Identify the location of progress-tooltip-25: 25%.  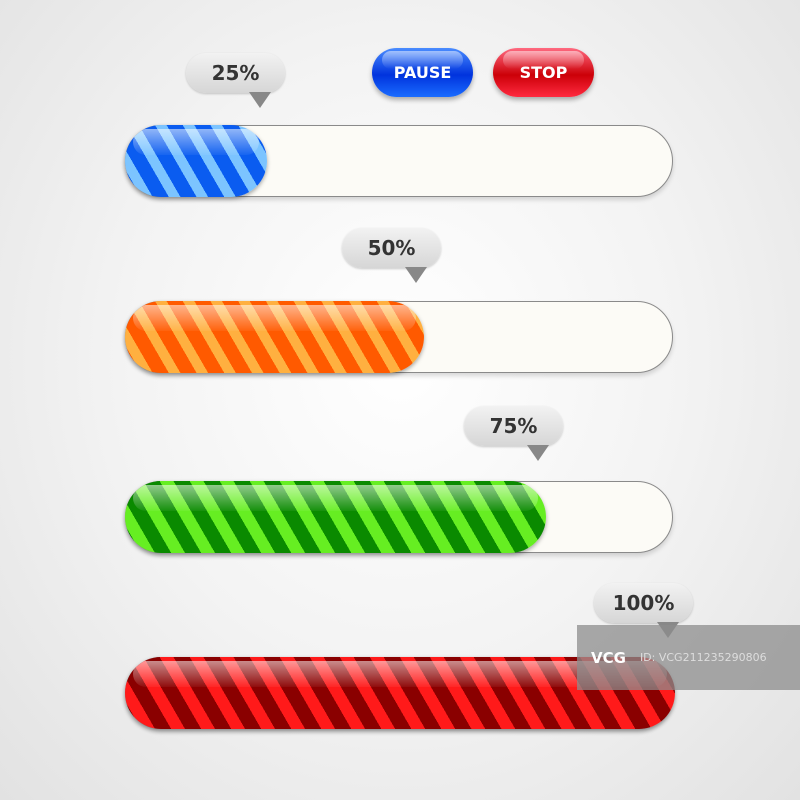
(235, 80).